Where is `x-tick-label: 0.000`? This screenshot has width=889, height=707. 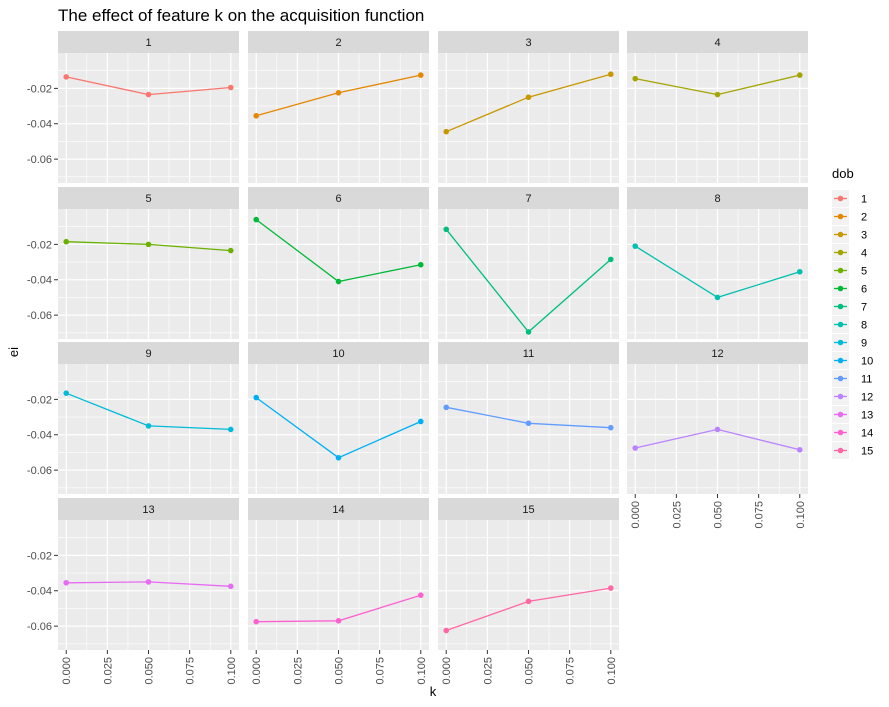
x-tick-label: 0.000 is located at coordinates (67, 671).